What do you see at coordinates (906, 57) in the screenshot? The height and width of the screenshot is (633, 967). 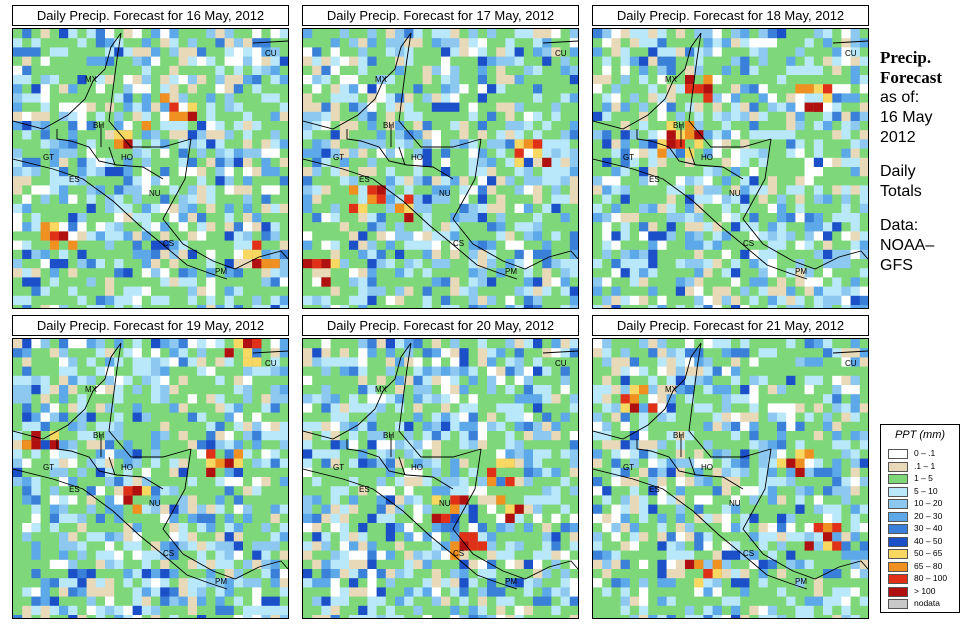 I see `sidebar-title-line1: Precip.` at bounding box center [906, 57].